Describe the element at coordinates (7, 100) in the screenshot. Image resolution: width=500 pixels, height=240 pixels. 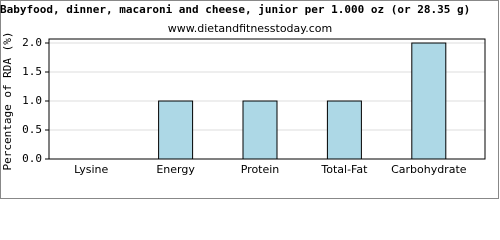
I see `y-axis-label: Percentage of RDA (%)` at that location.